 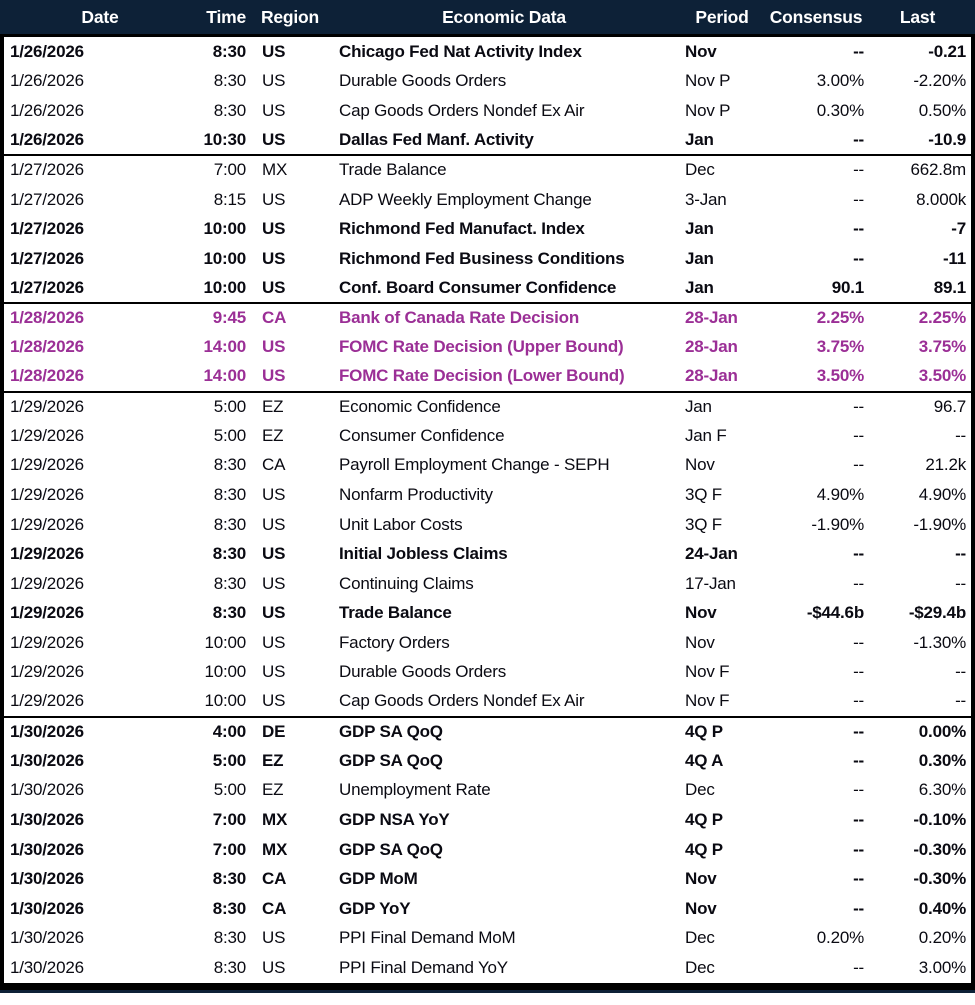 I want to click on time-cell: 4:00, so click(x=229, y=731).